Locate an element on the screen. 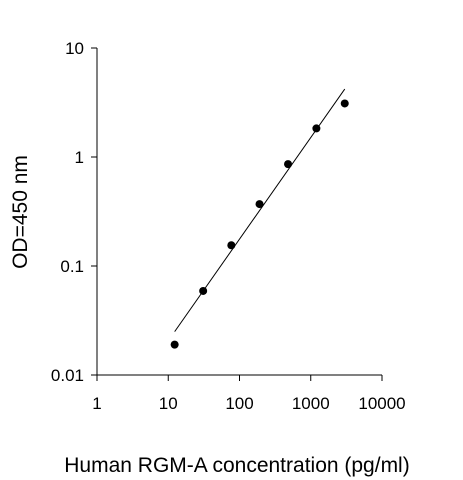 The width and height of the screenshot is (463, 480). y-tick-label: 0.01 is located at coordinates (67, 375).